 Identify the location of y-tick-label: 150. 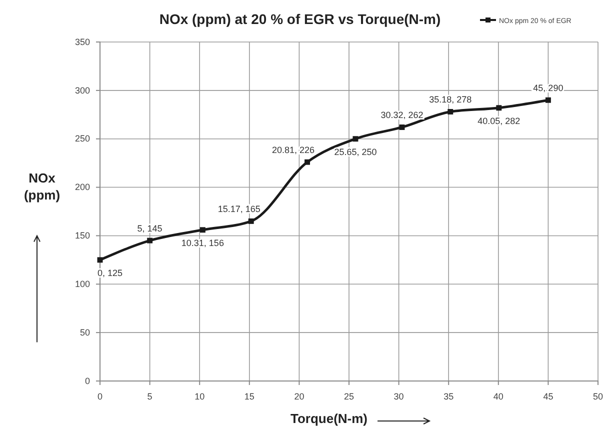
(82, 235).